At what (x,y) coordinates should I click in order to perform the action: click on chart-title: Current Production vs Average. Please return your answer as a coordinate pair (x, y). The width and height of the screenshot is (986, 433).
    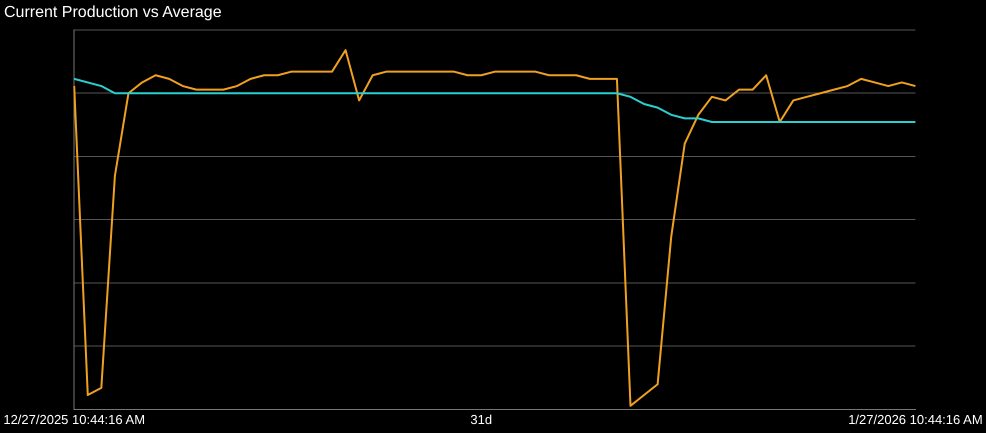
    Looking at the image, I should click on (113, 13).